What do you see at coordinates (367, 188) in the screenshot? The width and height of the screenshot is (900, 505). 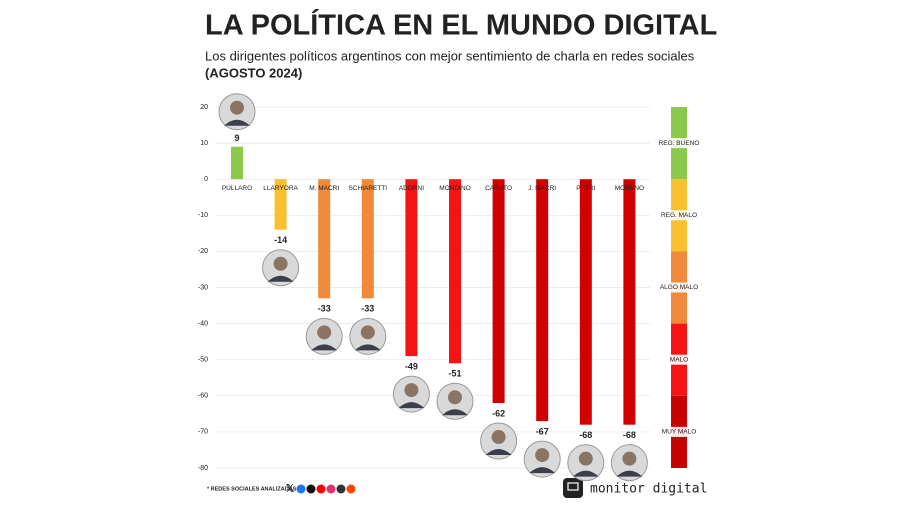 I see `x-tick-label: SCHIARETTI` at bounding box center [367, 188].